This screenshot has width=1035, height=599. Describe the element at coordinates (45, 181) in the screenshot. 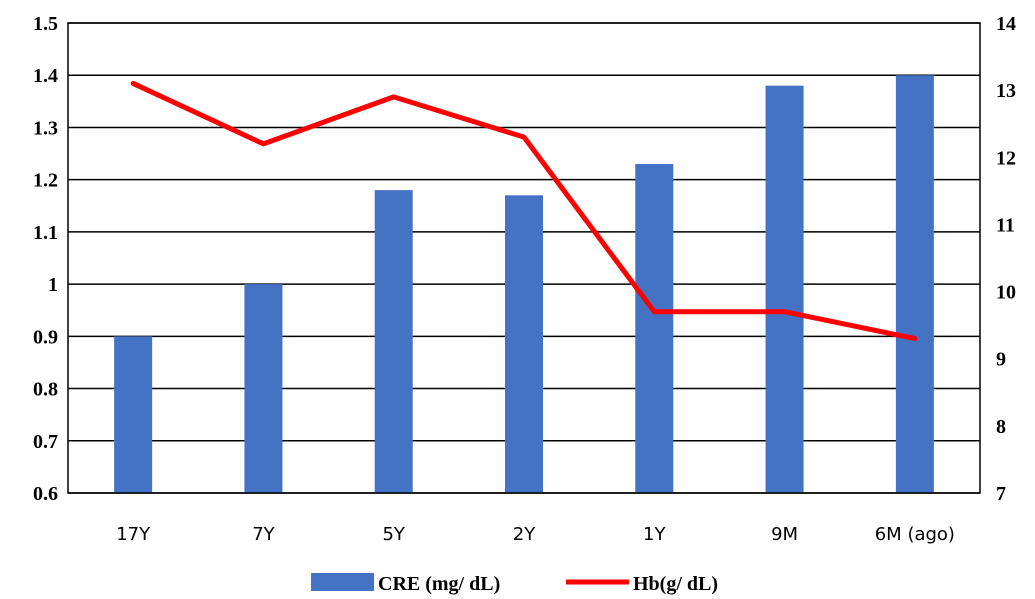

I see `left-tick-label: 1.2` at that location.